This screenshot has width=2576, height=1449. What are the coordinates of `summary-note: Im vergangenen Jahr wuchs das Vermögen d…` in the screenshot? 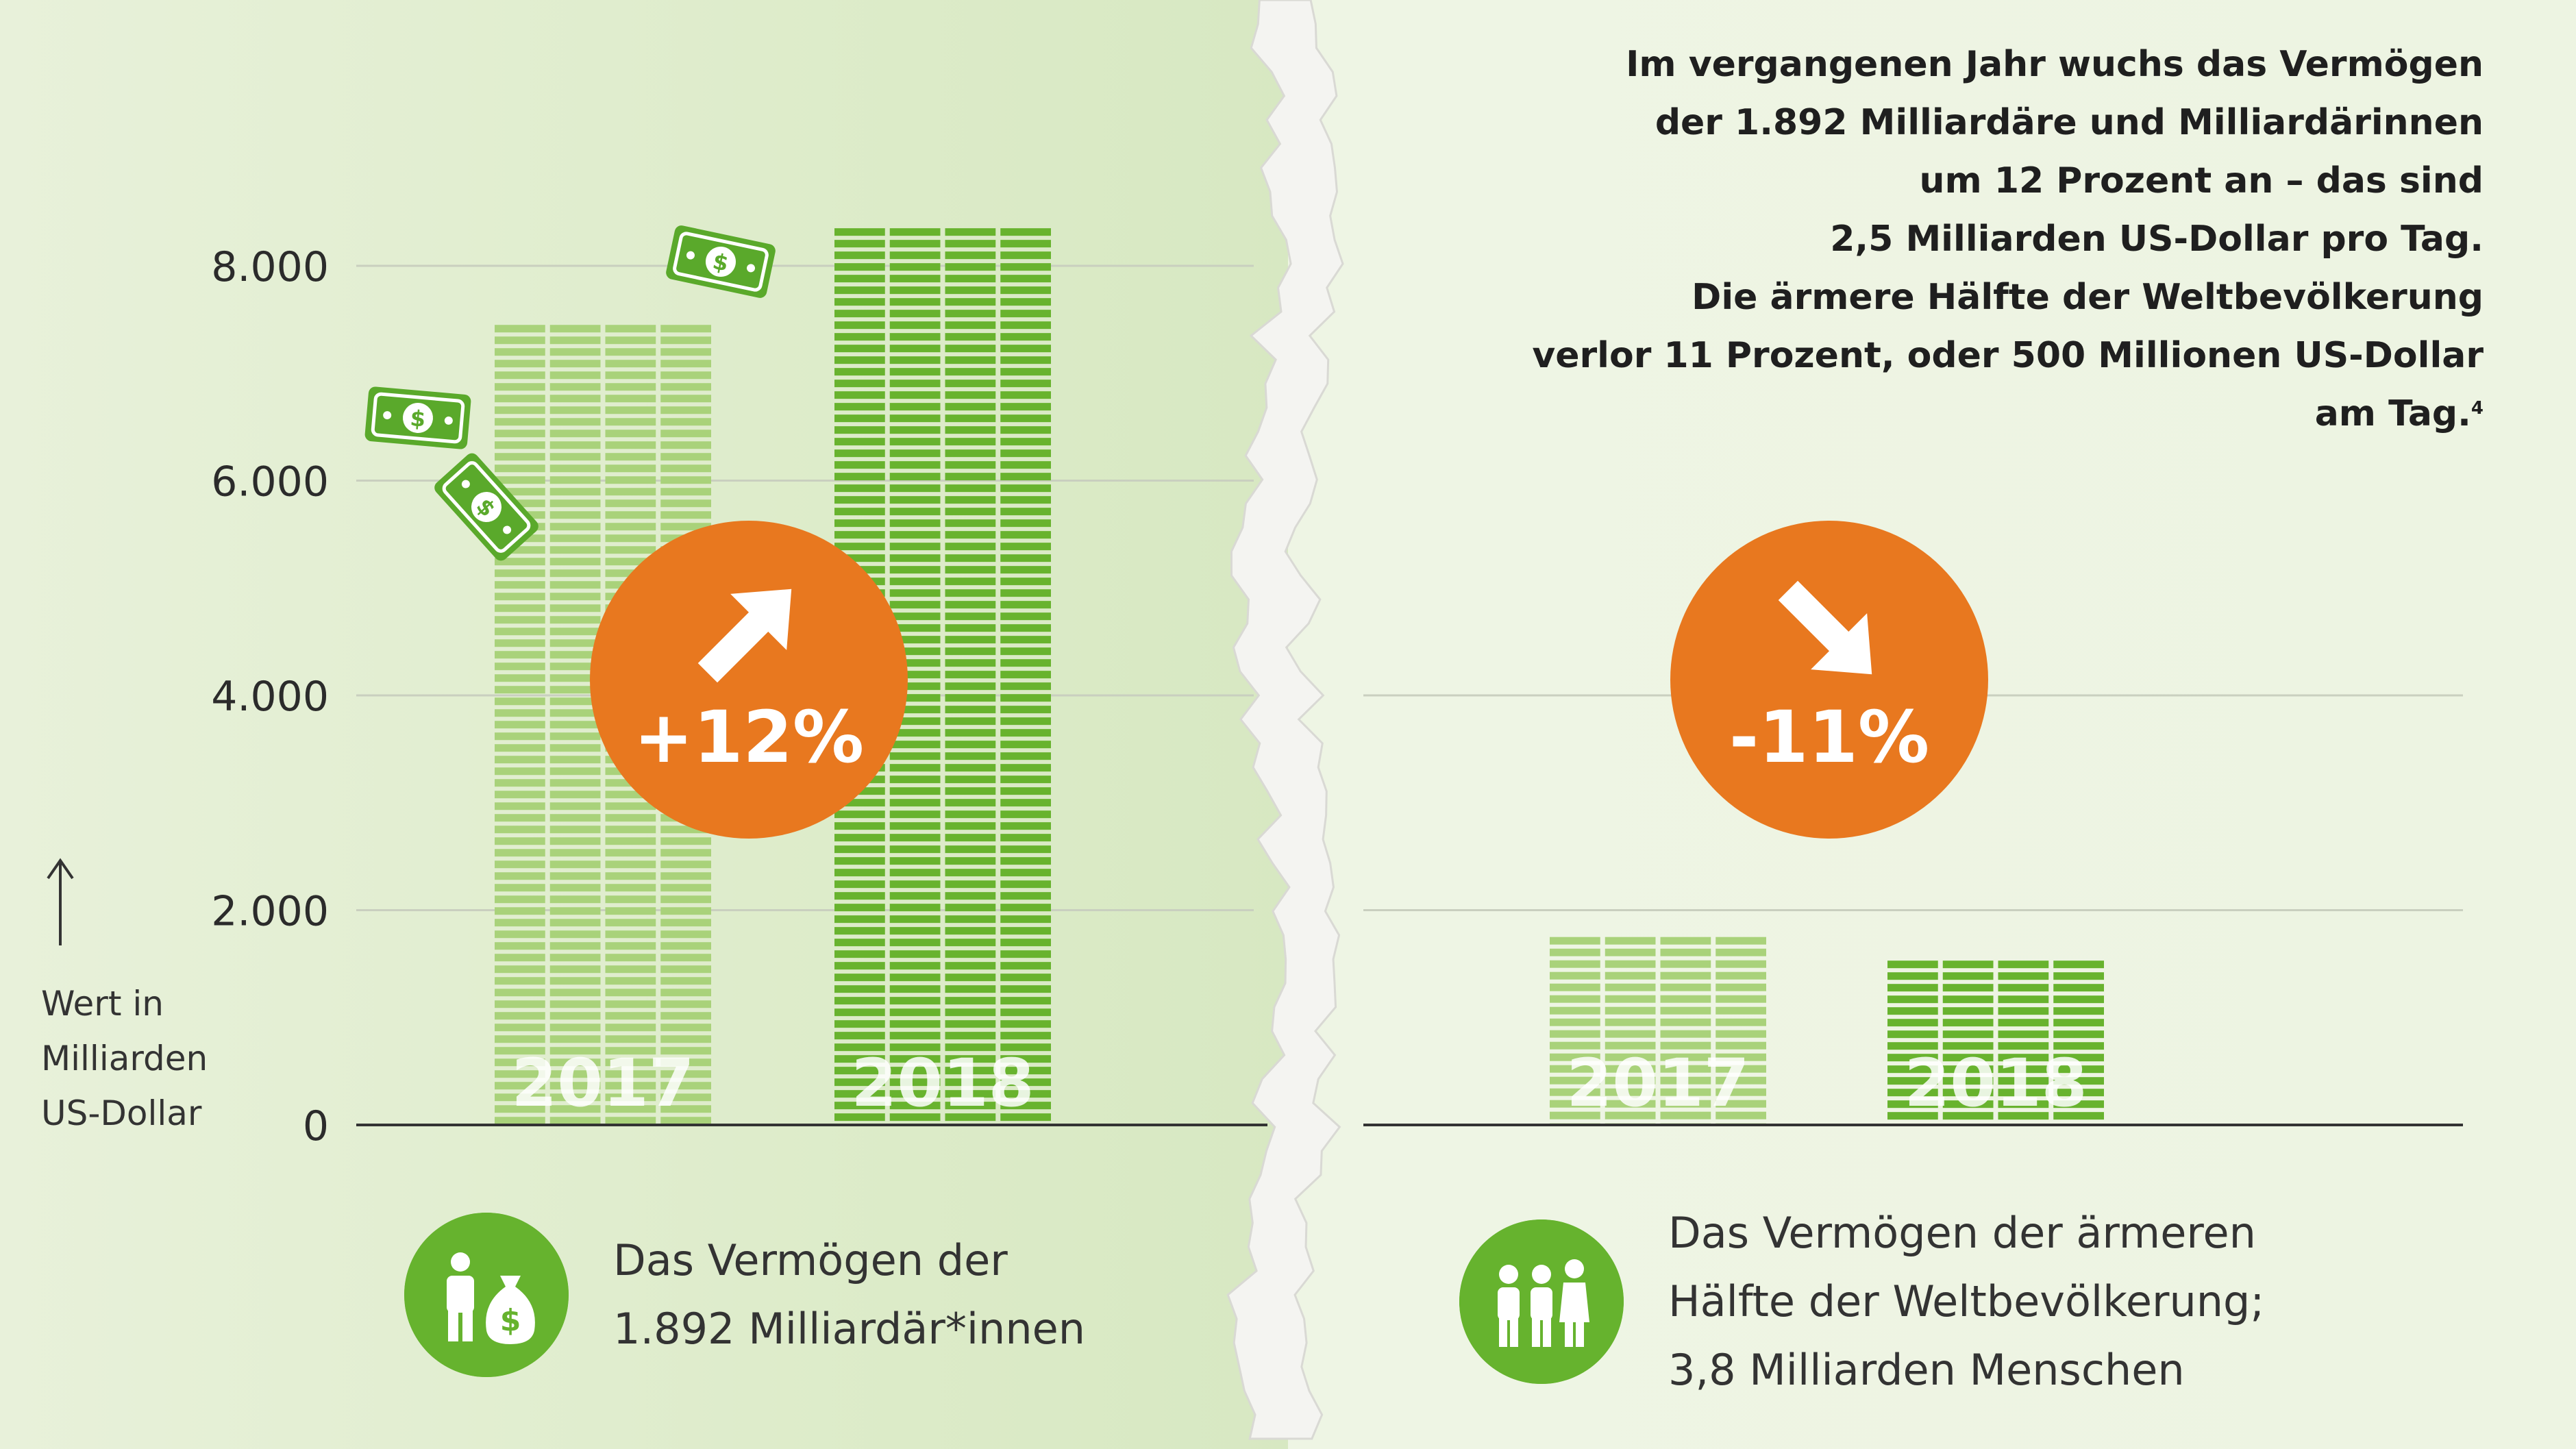 It's located at (2004, 239).